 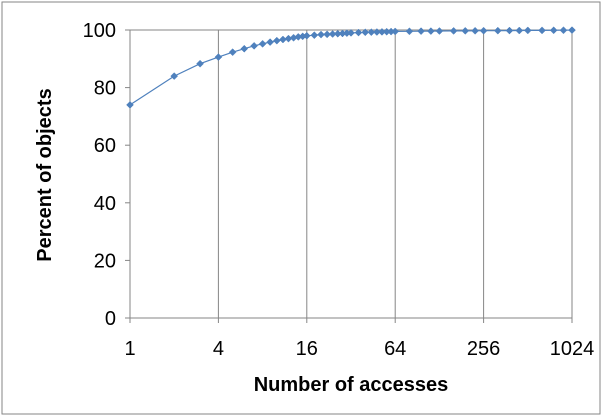 What do you see at coordinates (351, 385) in the screenshot?
I see `x-axis-title: Number of accesses` at bounding box center [351, 385].